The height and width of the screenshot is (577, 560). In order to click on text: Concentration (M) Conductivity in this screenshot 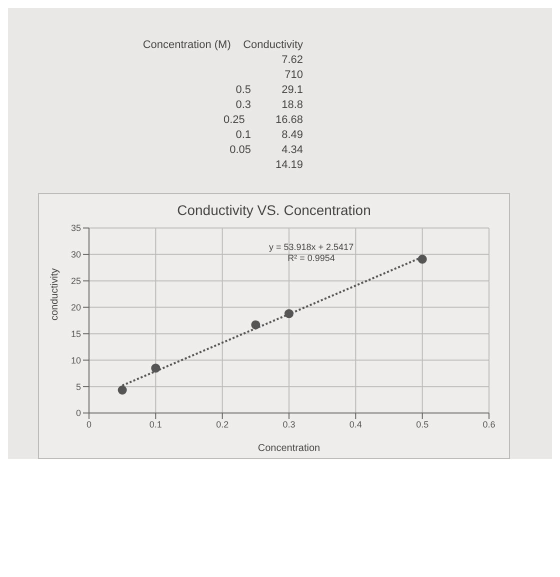, I will do `click(222, 45)`.